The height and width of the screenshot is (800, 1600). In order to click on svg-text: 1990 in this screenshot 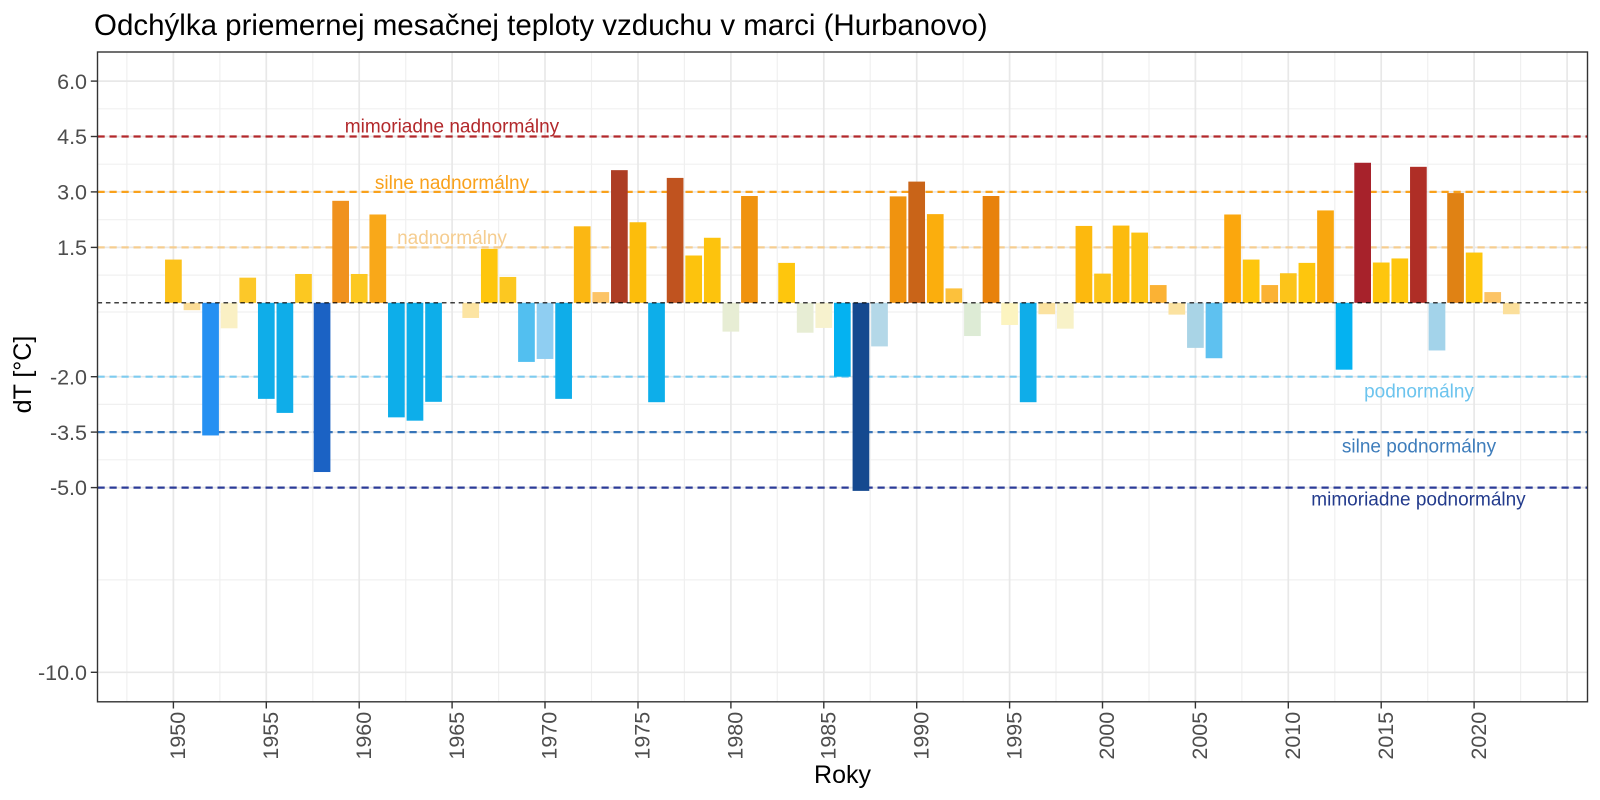, I will do `click(921, 736)`.